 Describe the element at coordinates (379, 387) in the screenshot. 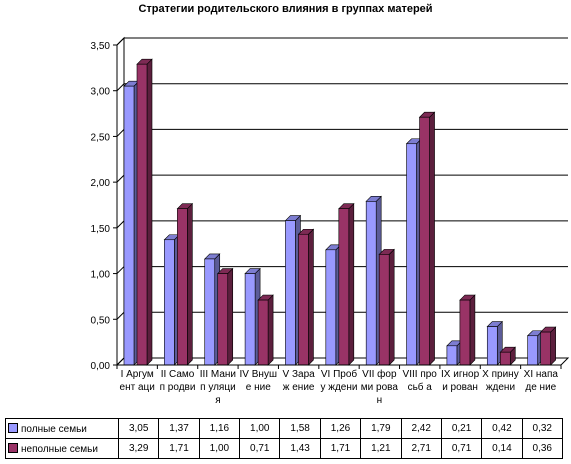

I see `x-tick-label: VII форми рован` at that location.